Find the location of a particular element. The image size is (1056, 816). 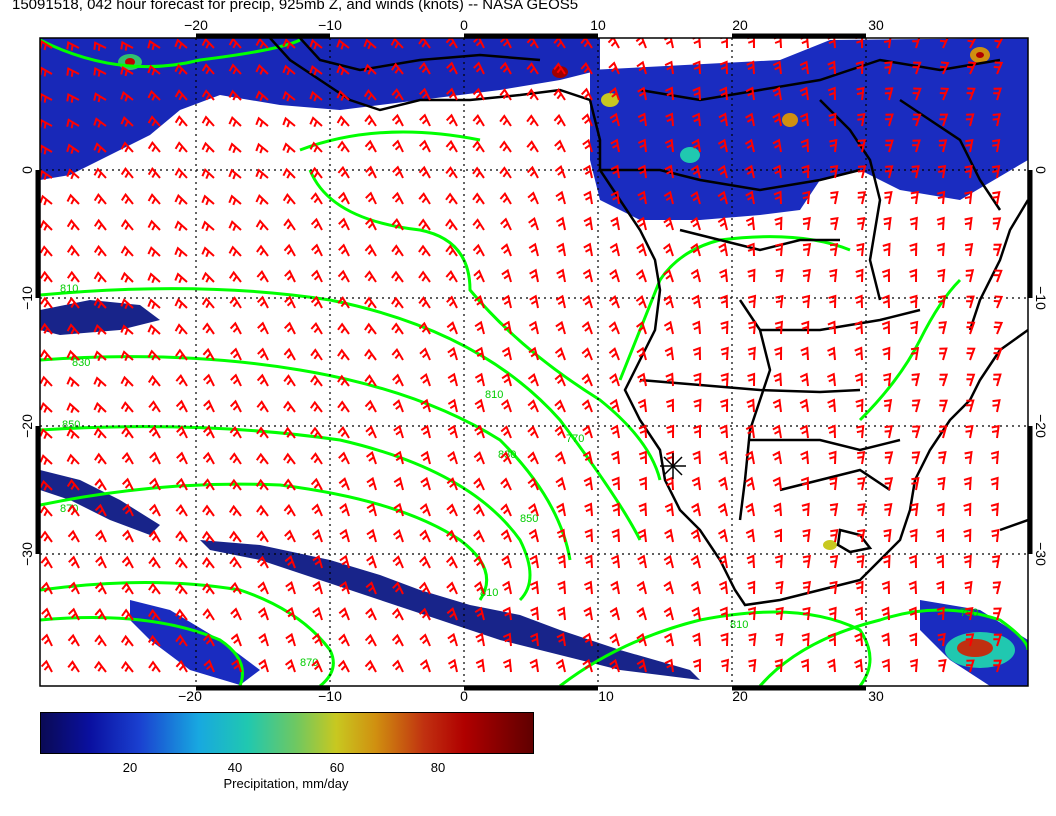

lon-tick-label: 30 is located at coordinates (876, 25).